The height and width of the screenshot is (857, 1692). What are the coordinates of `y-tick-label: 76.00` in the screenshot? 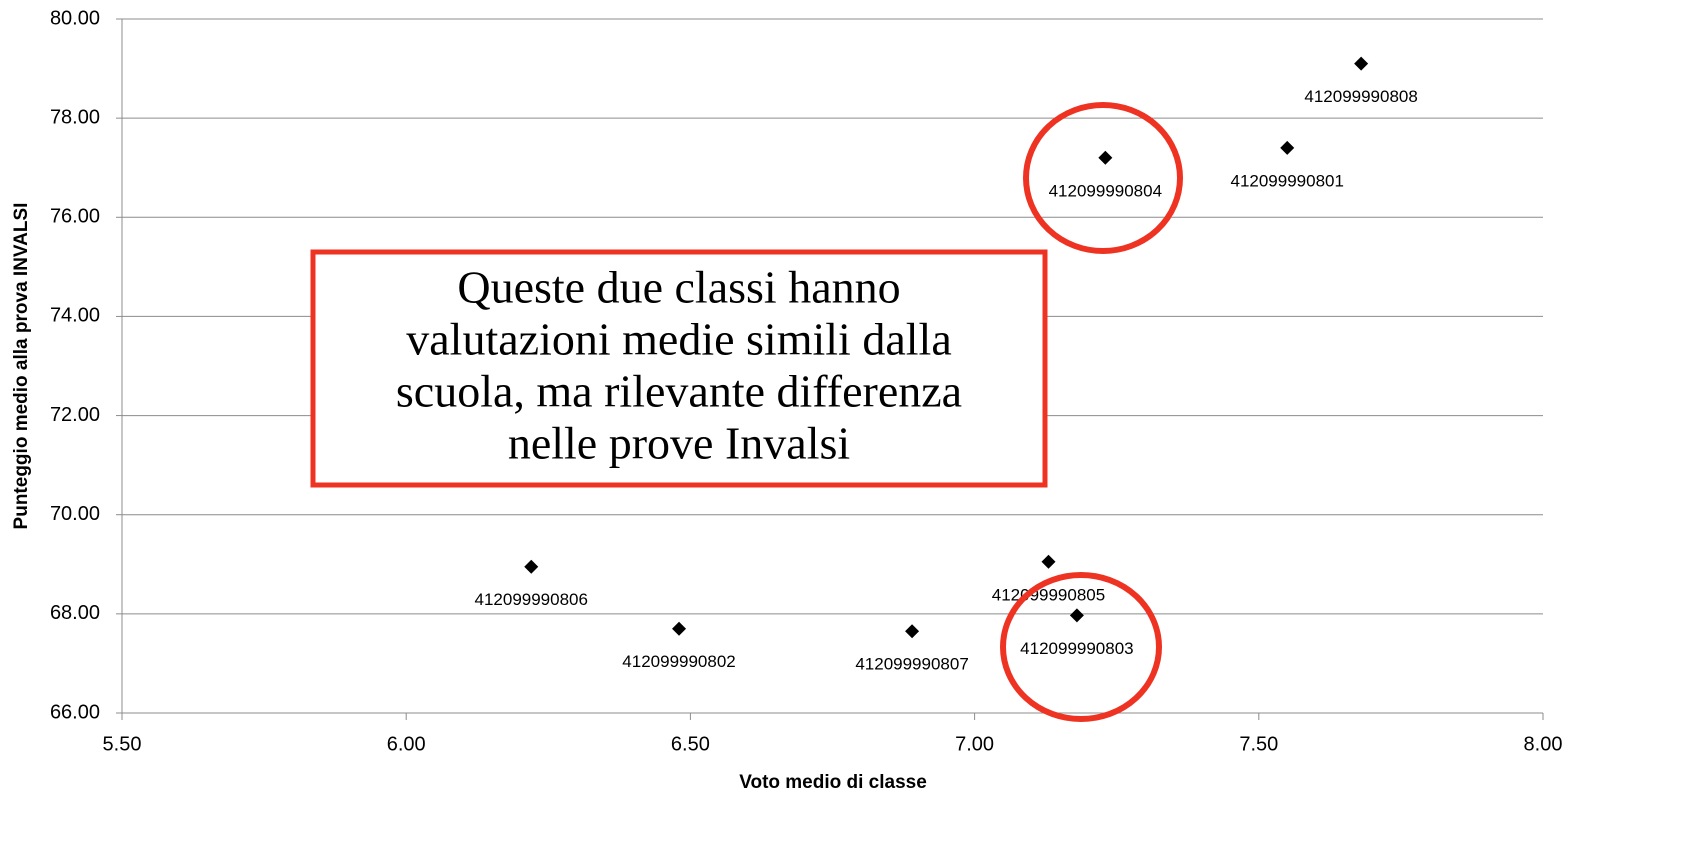 It's located at (75, 217).